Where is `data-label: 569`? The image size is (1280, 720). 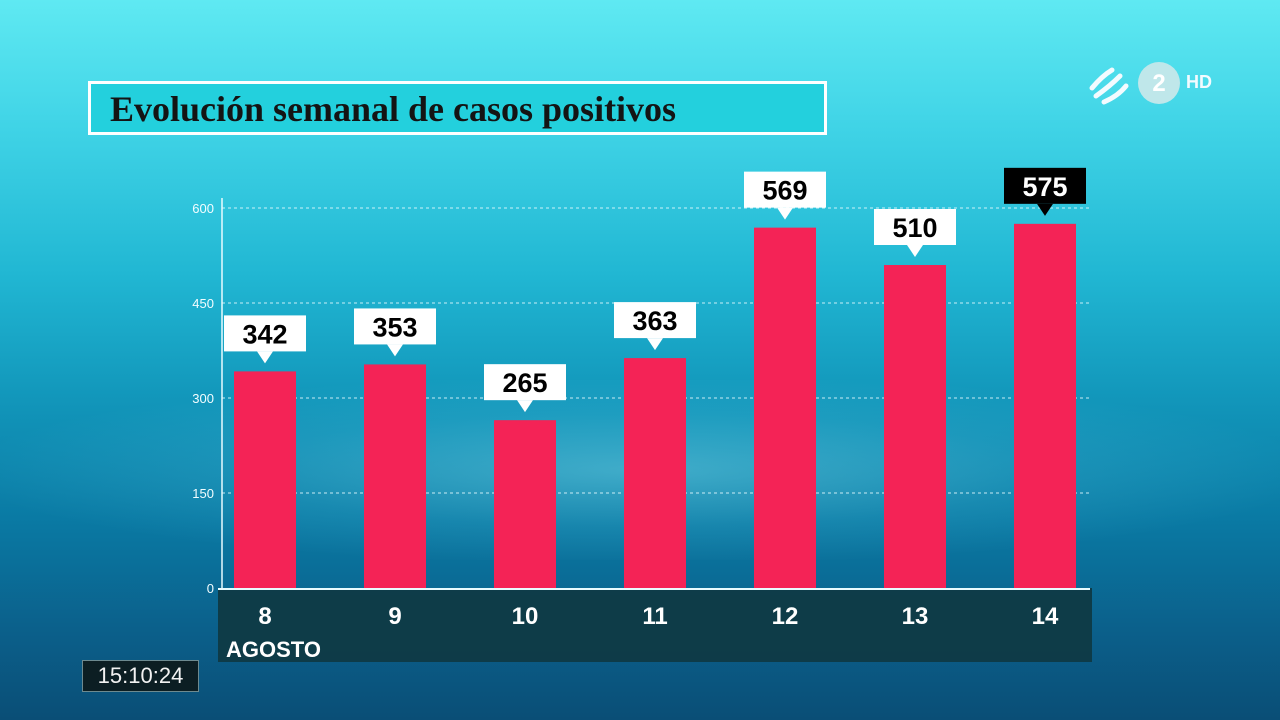
data-label: 569 is located at coordinates (784, 191).